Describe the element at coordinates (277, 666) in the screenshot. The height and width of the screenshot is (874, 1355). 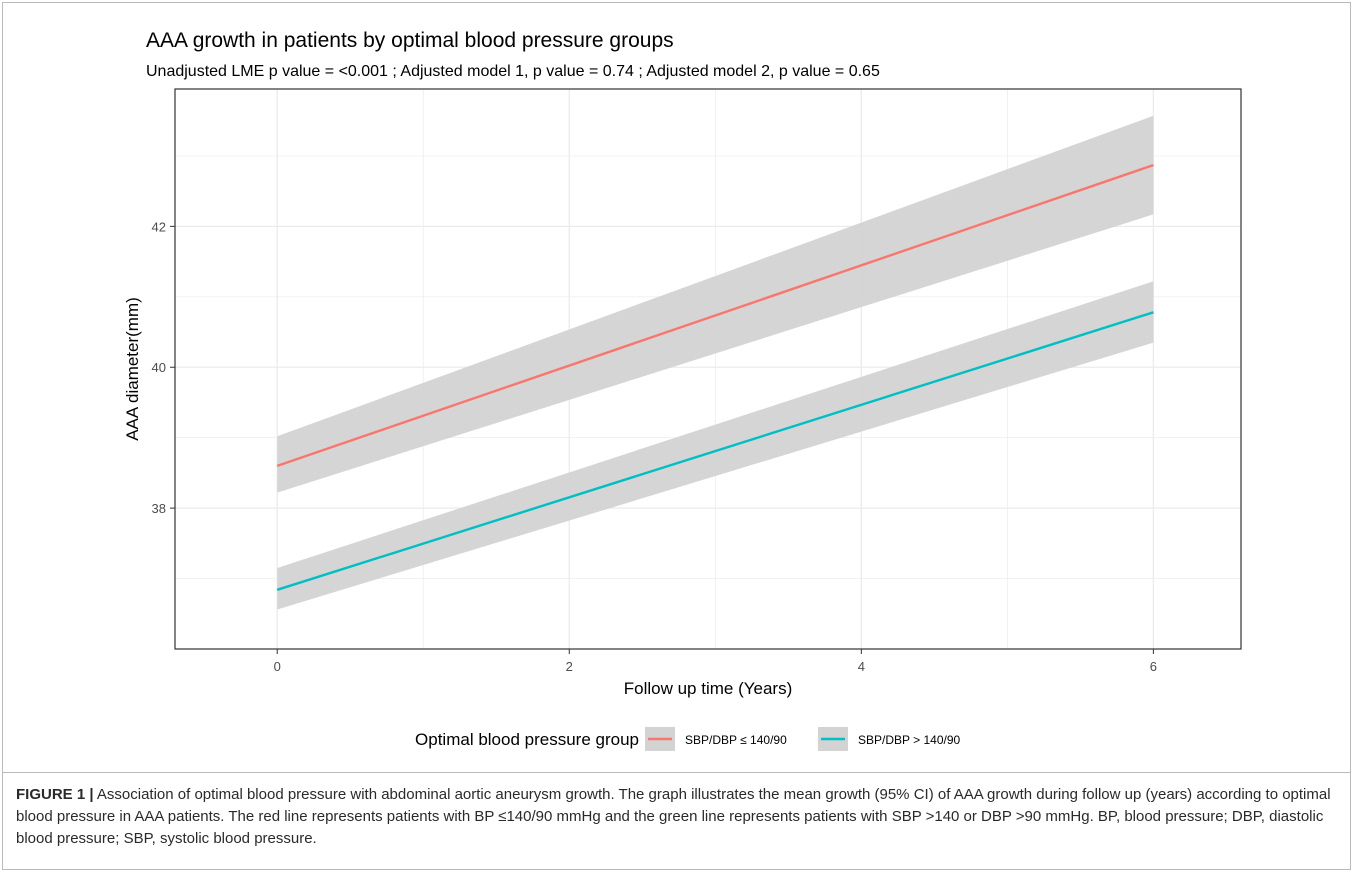
I see `x-tick-label: 0` at that location.